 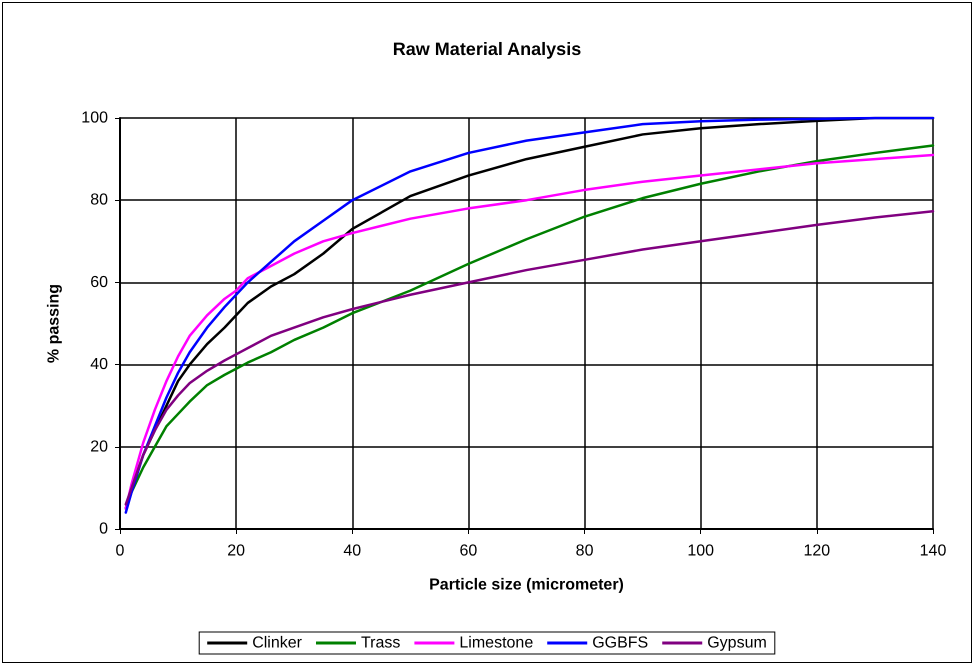 I want to click on x-tick-label: 120, so click(x=817, y=551).